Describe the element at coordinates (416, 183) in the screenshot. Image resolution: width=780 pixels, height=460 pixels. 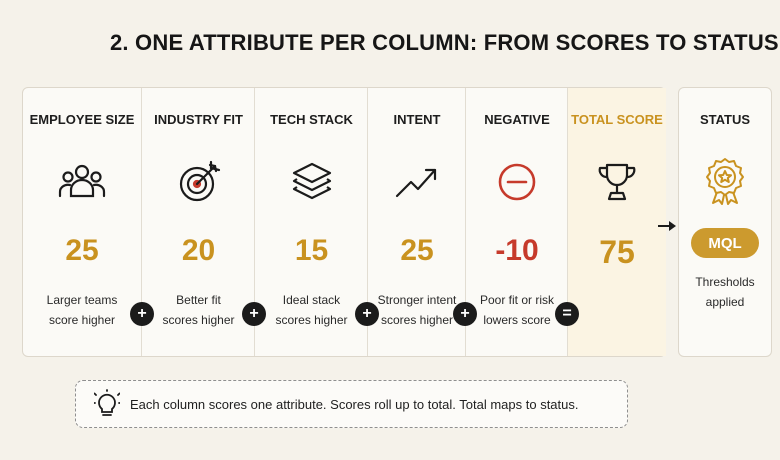
I see `trend-up-icon` at that location.